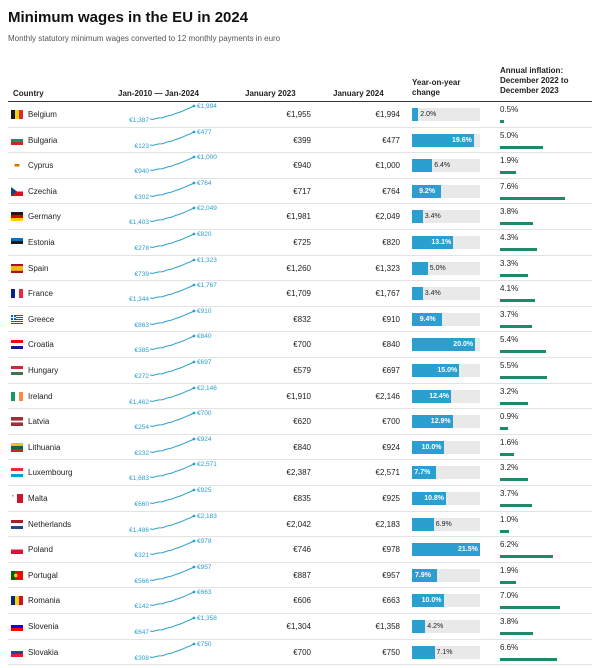 The image size is (600, 668). I want to click on portugal-flag-icon, so click(17, 575).